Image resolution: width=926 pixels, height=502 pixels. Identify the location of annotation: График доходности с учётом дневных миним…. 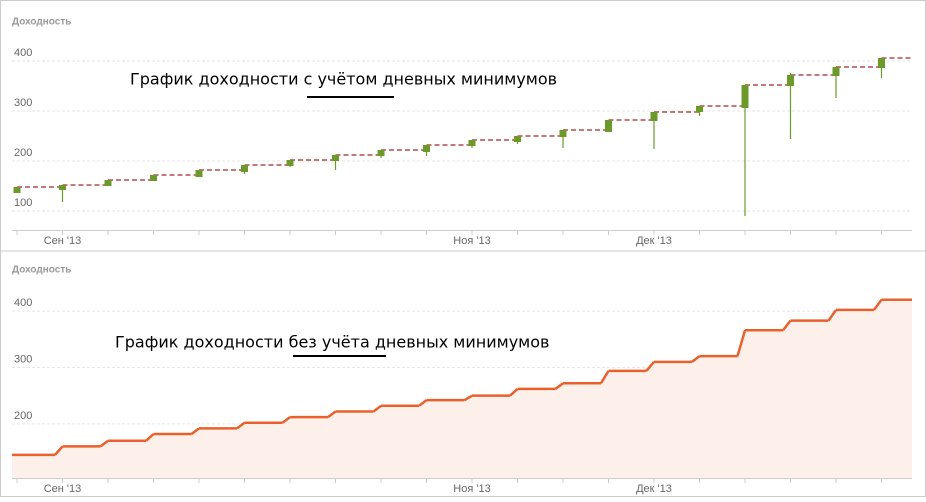
(343, 79).